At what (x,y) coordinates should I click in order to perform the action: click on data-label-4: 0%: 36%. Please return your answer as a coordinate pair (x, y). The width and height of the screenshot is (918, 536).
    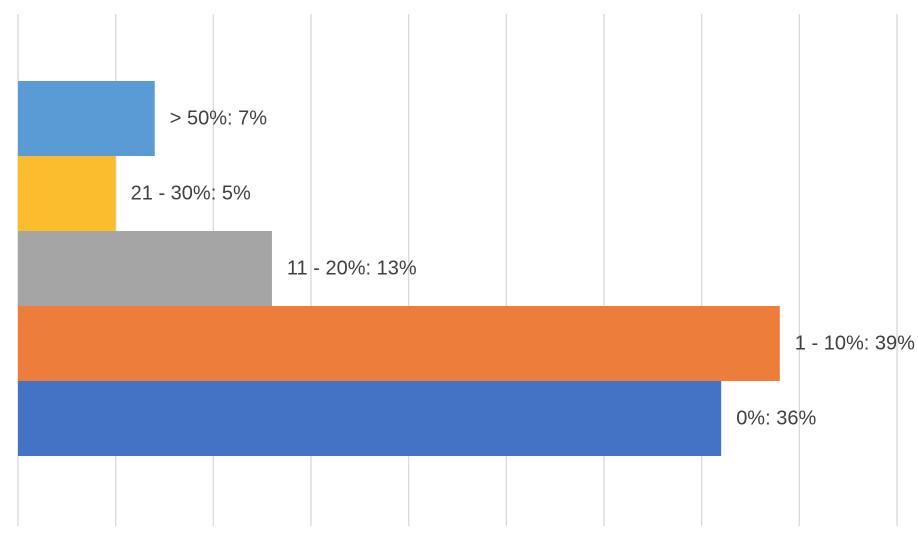
    Looking at the image, I should click on (776, 419).